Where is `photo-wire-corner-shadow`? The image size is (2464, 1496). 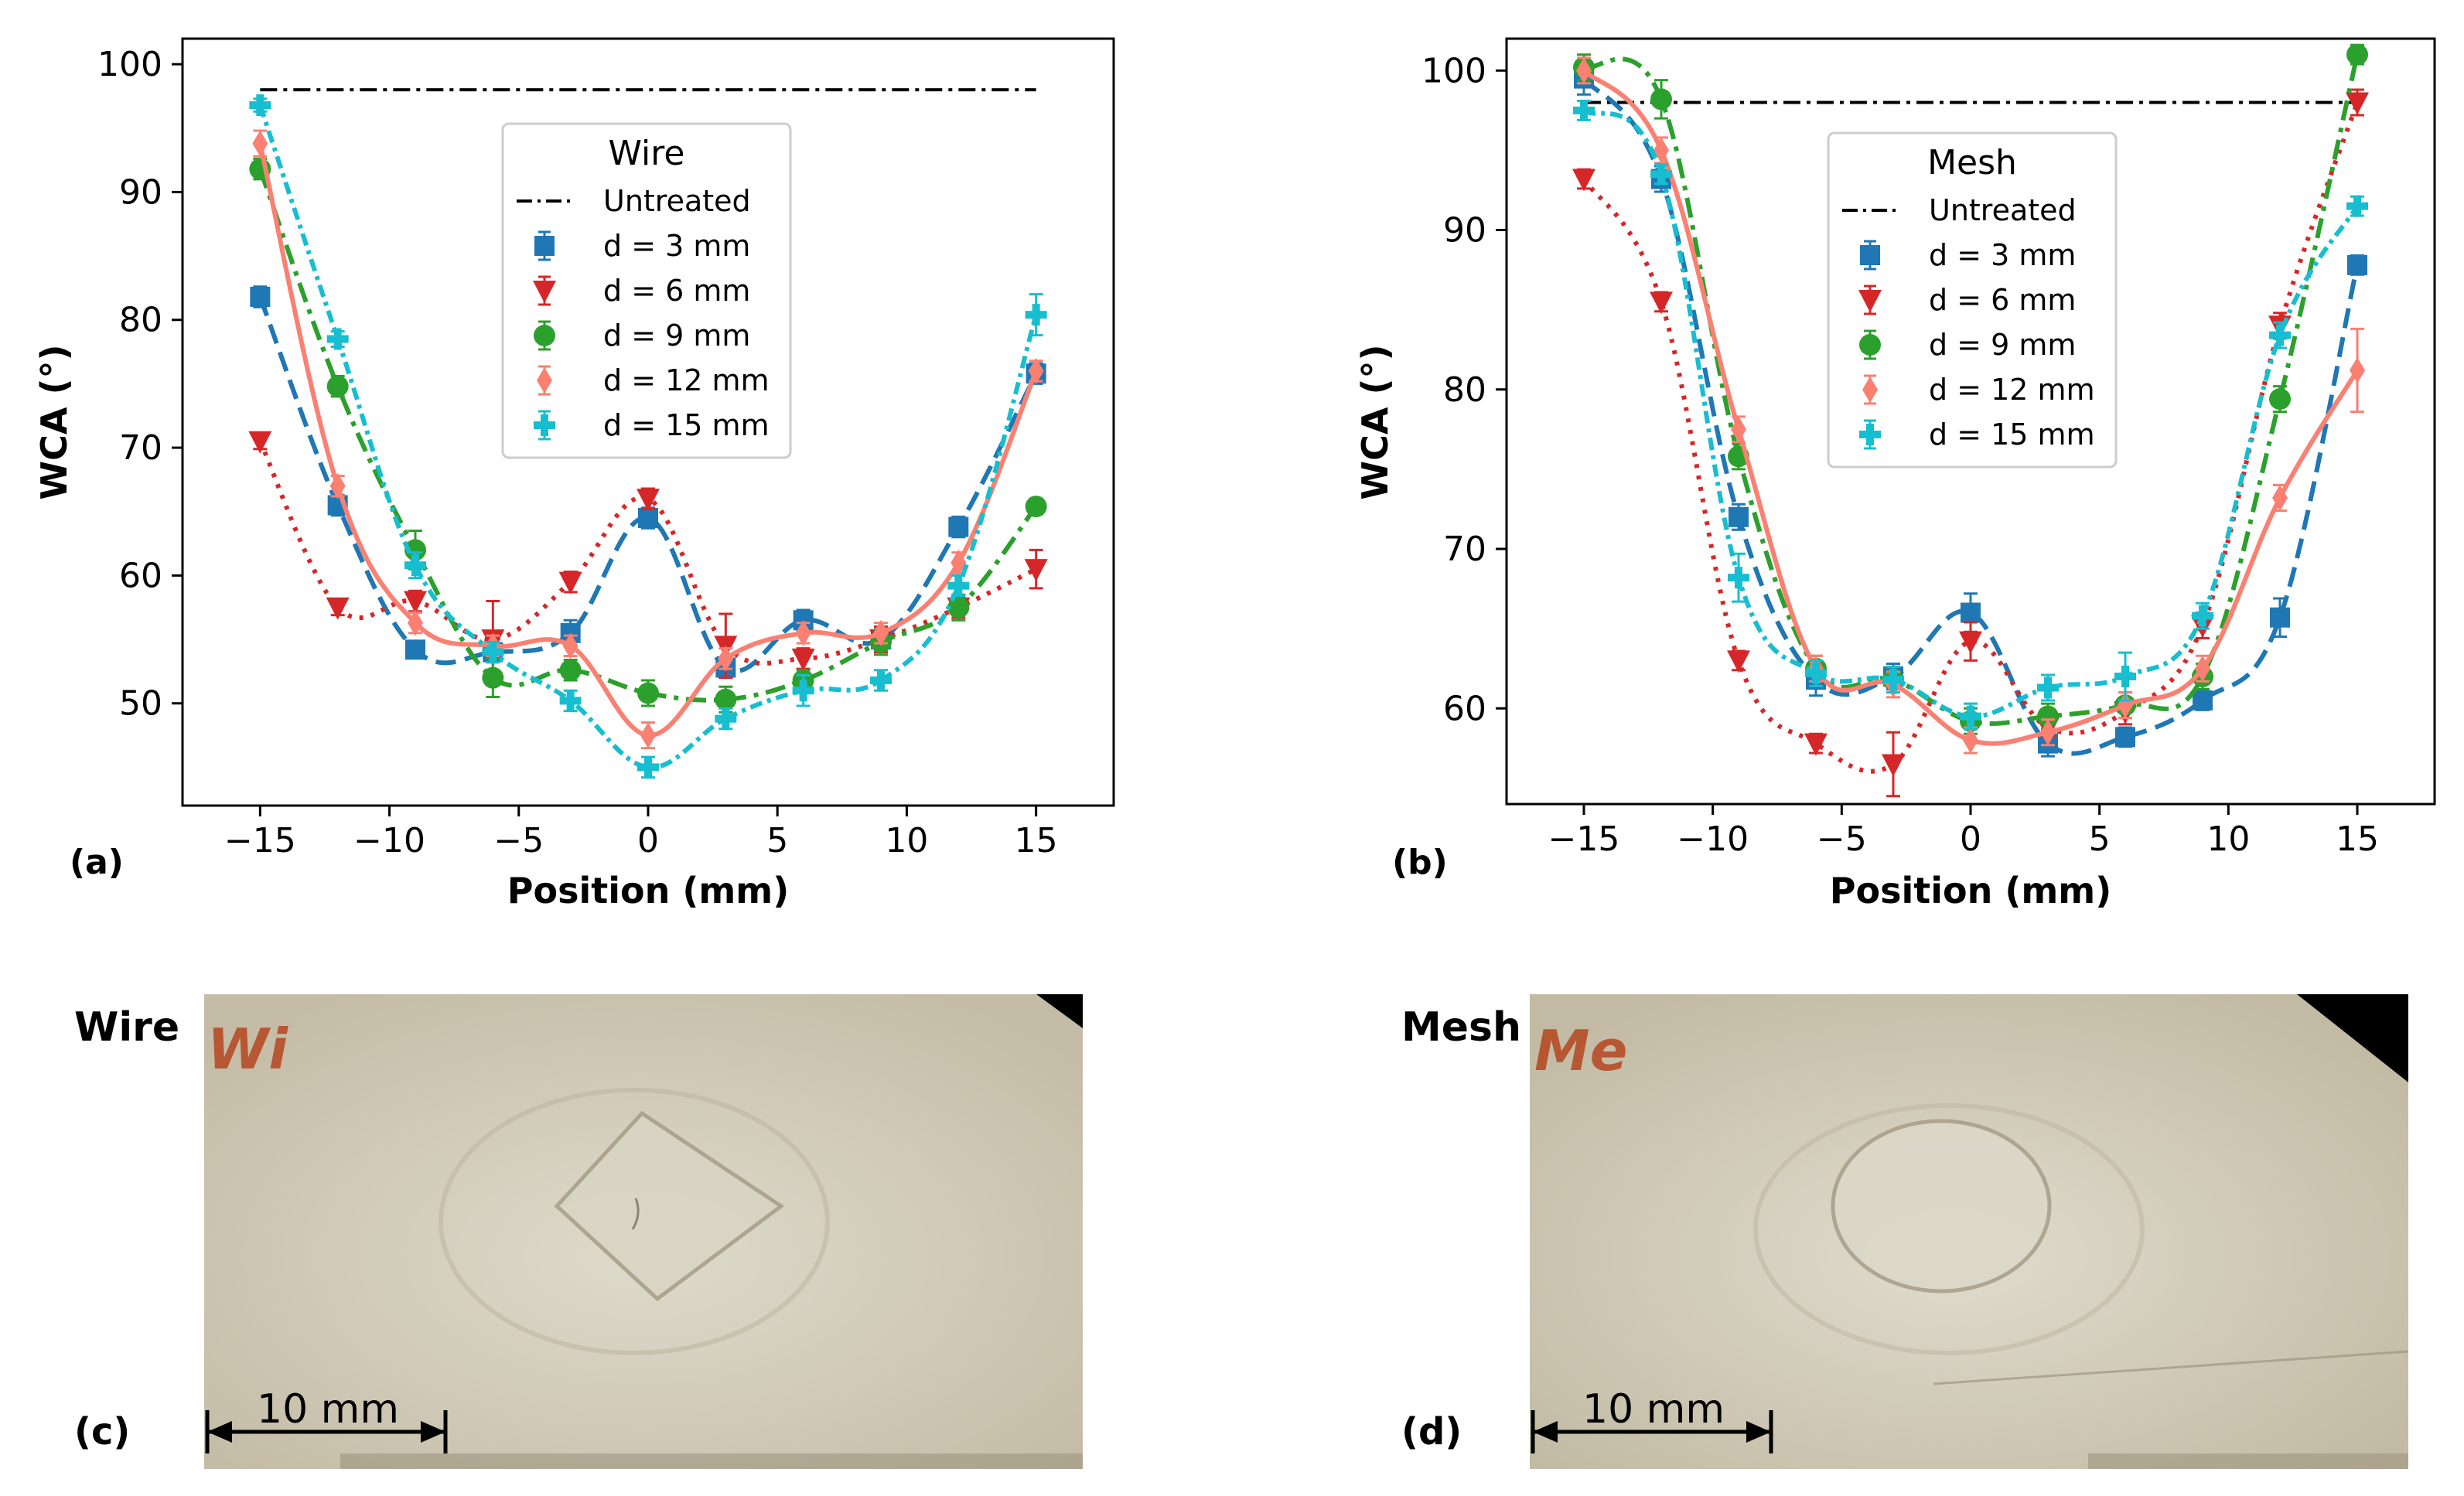 photo-wire-corner-shadow is located at coordinates (1059, 1011).